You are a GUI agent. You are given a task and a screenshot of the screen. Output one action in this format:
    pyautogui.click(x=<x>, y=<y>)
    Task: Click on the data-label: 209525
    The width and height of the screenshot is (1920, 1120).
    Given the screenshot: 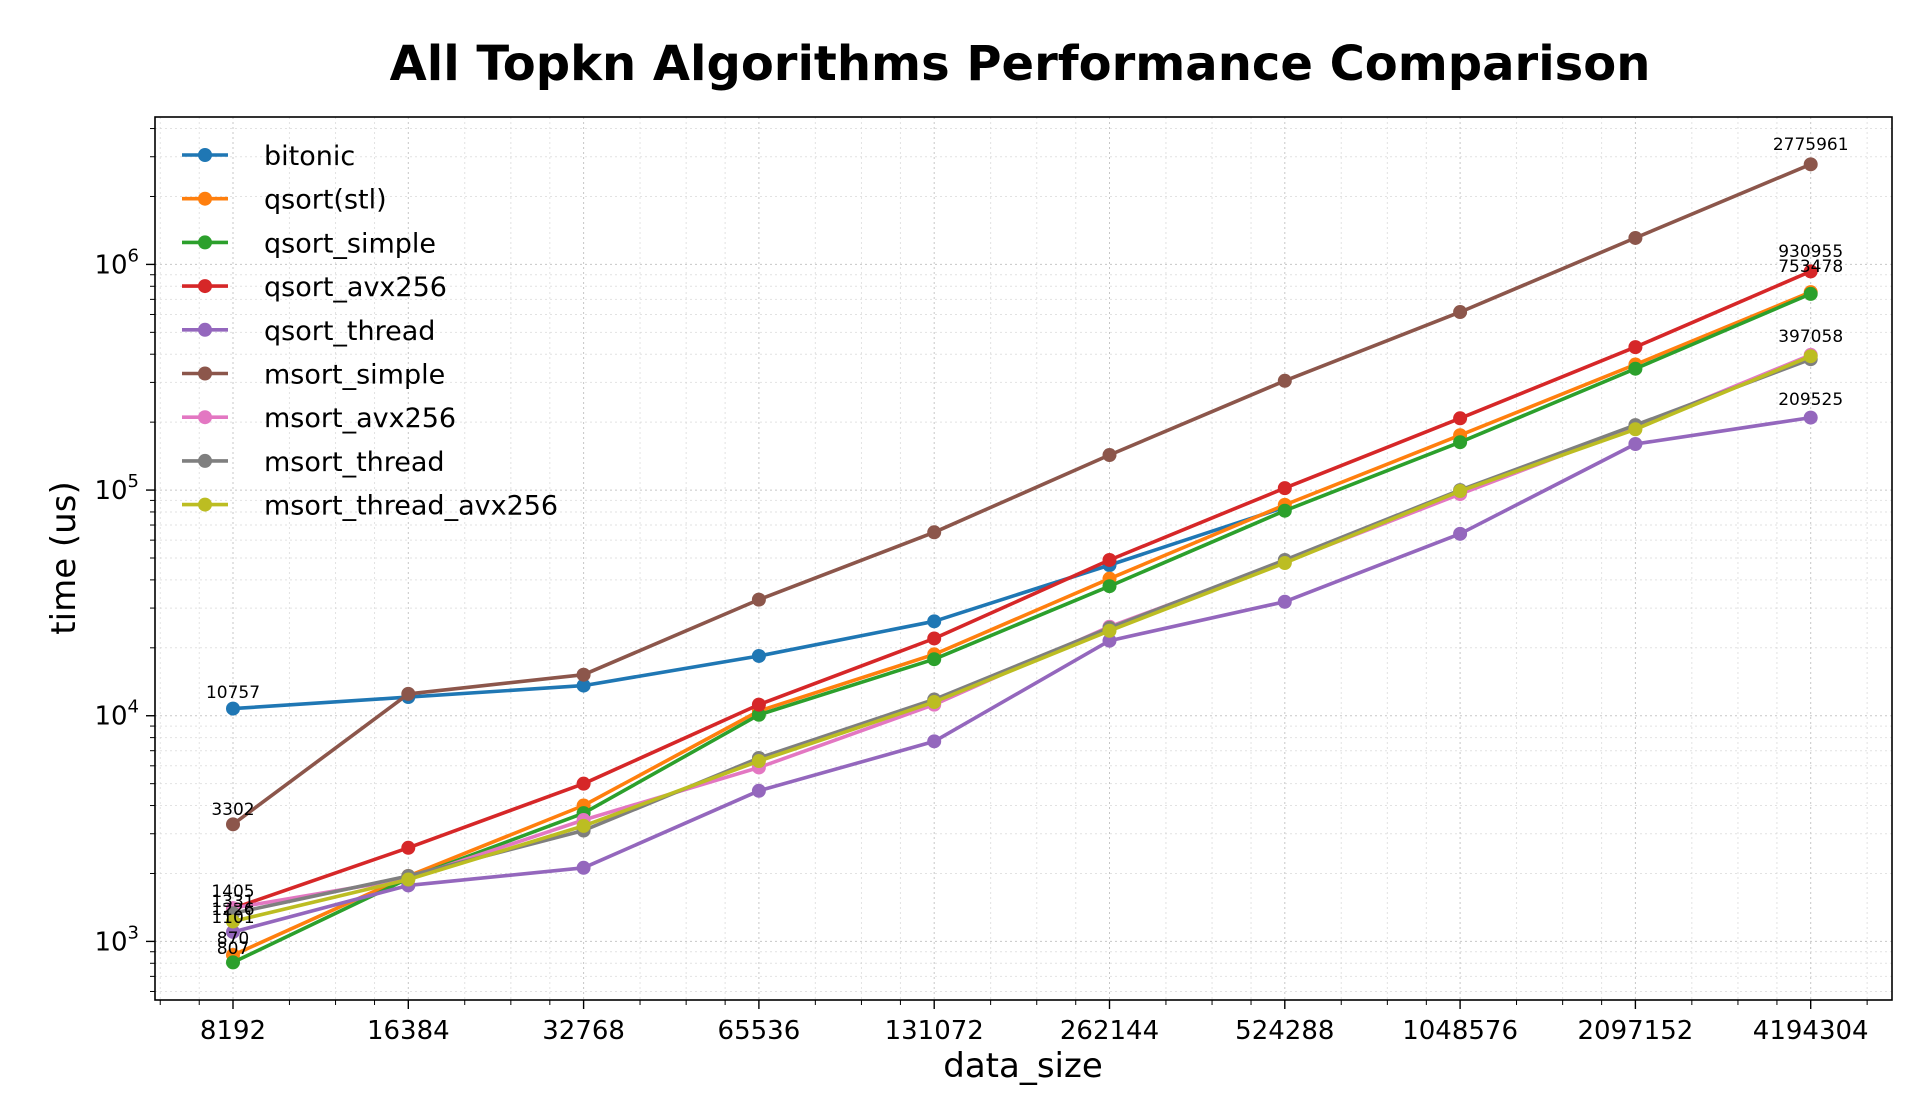 What is the action you would take?
    pyautogui.click(x=1810, y=400)
    